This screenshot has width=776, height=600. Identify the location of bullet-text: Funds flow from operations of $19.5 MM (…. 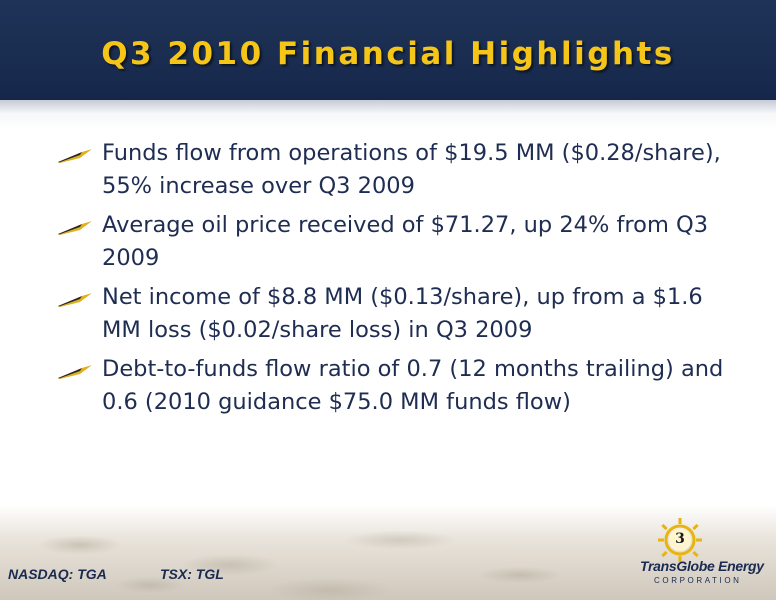
(411, 169).